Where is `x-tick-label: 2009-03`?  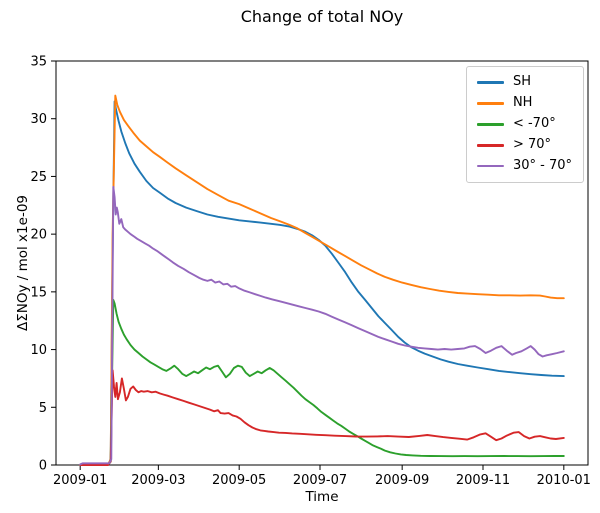
x-tick-label: 2009-03 is located at coordinates (158, 480).